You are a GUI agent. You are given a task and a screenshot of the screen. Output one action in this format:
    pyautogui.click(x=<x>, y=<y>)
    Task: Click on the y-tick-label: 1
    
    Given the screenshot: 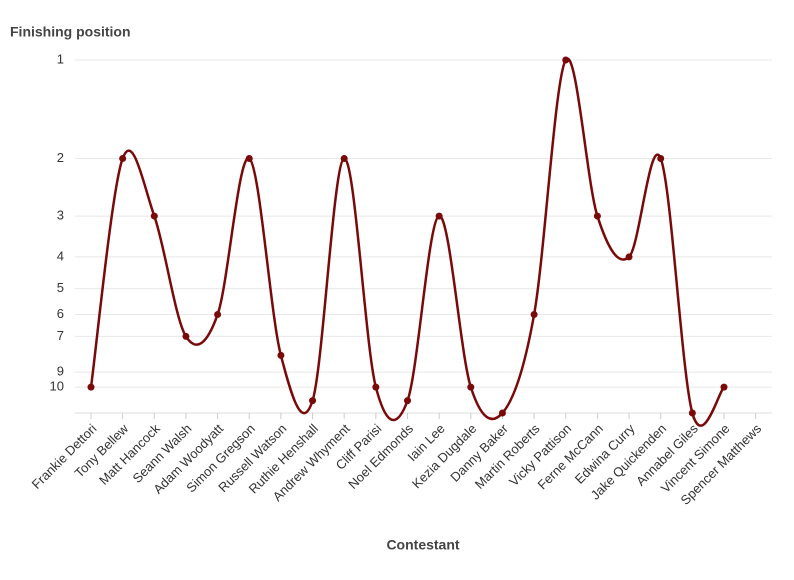 What is the action you would take?
    pyautogui.click(x=60, y=58)
    